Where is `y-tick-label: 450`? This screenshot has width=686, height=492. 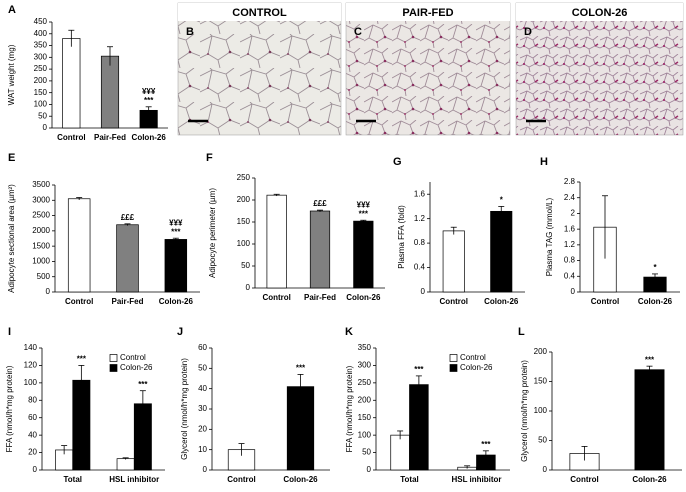
y-tick-label: 450 is located at coordinates (41, 21).